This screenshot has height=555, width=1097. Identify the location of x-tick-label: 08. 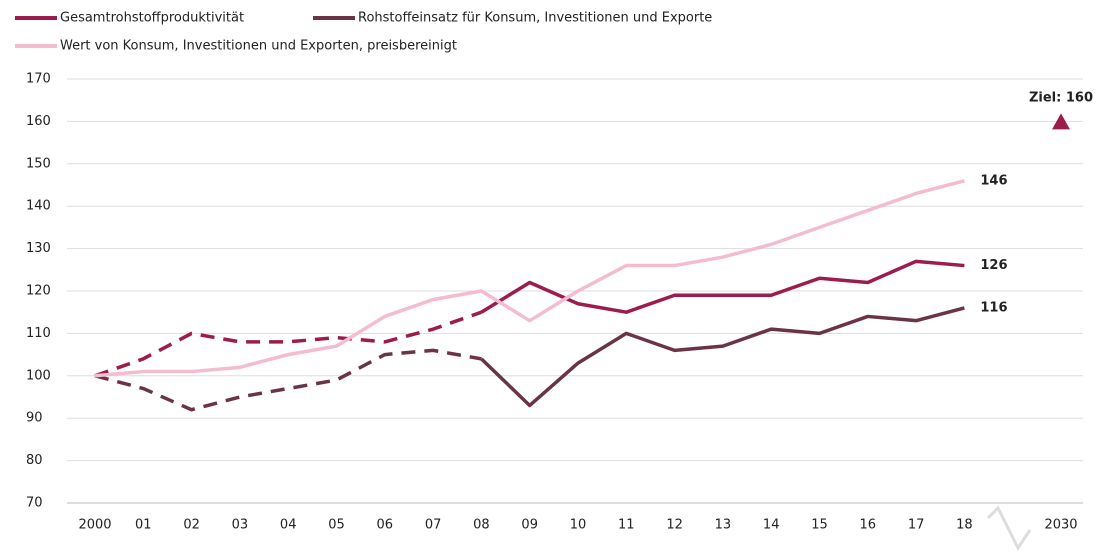
(481, 525).